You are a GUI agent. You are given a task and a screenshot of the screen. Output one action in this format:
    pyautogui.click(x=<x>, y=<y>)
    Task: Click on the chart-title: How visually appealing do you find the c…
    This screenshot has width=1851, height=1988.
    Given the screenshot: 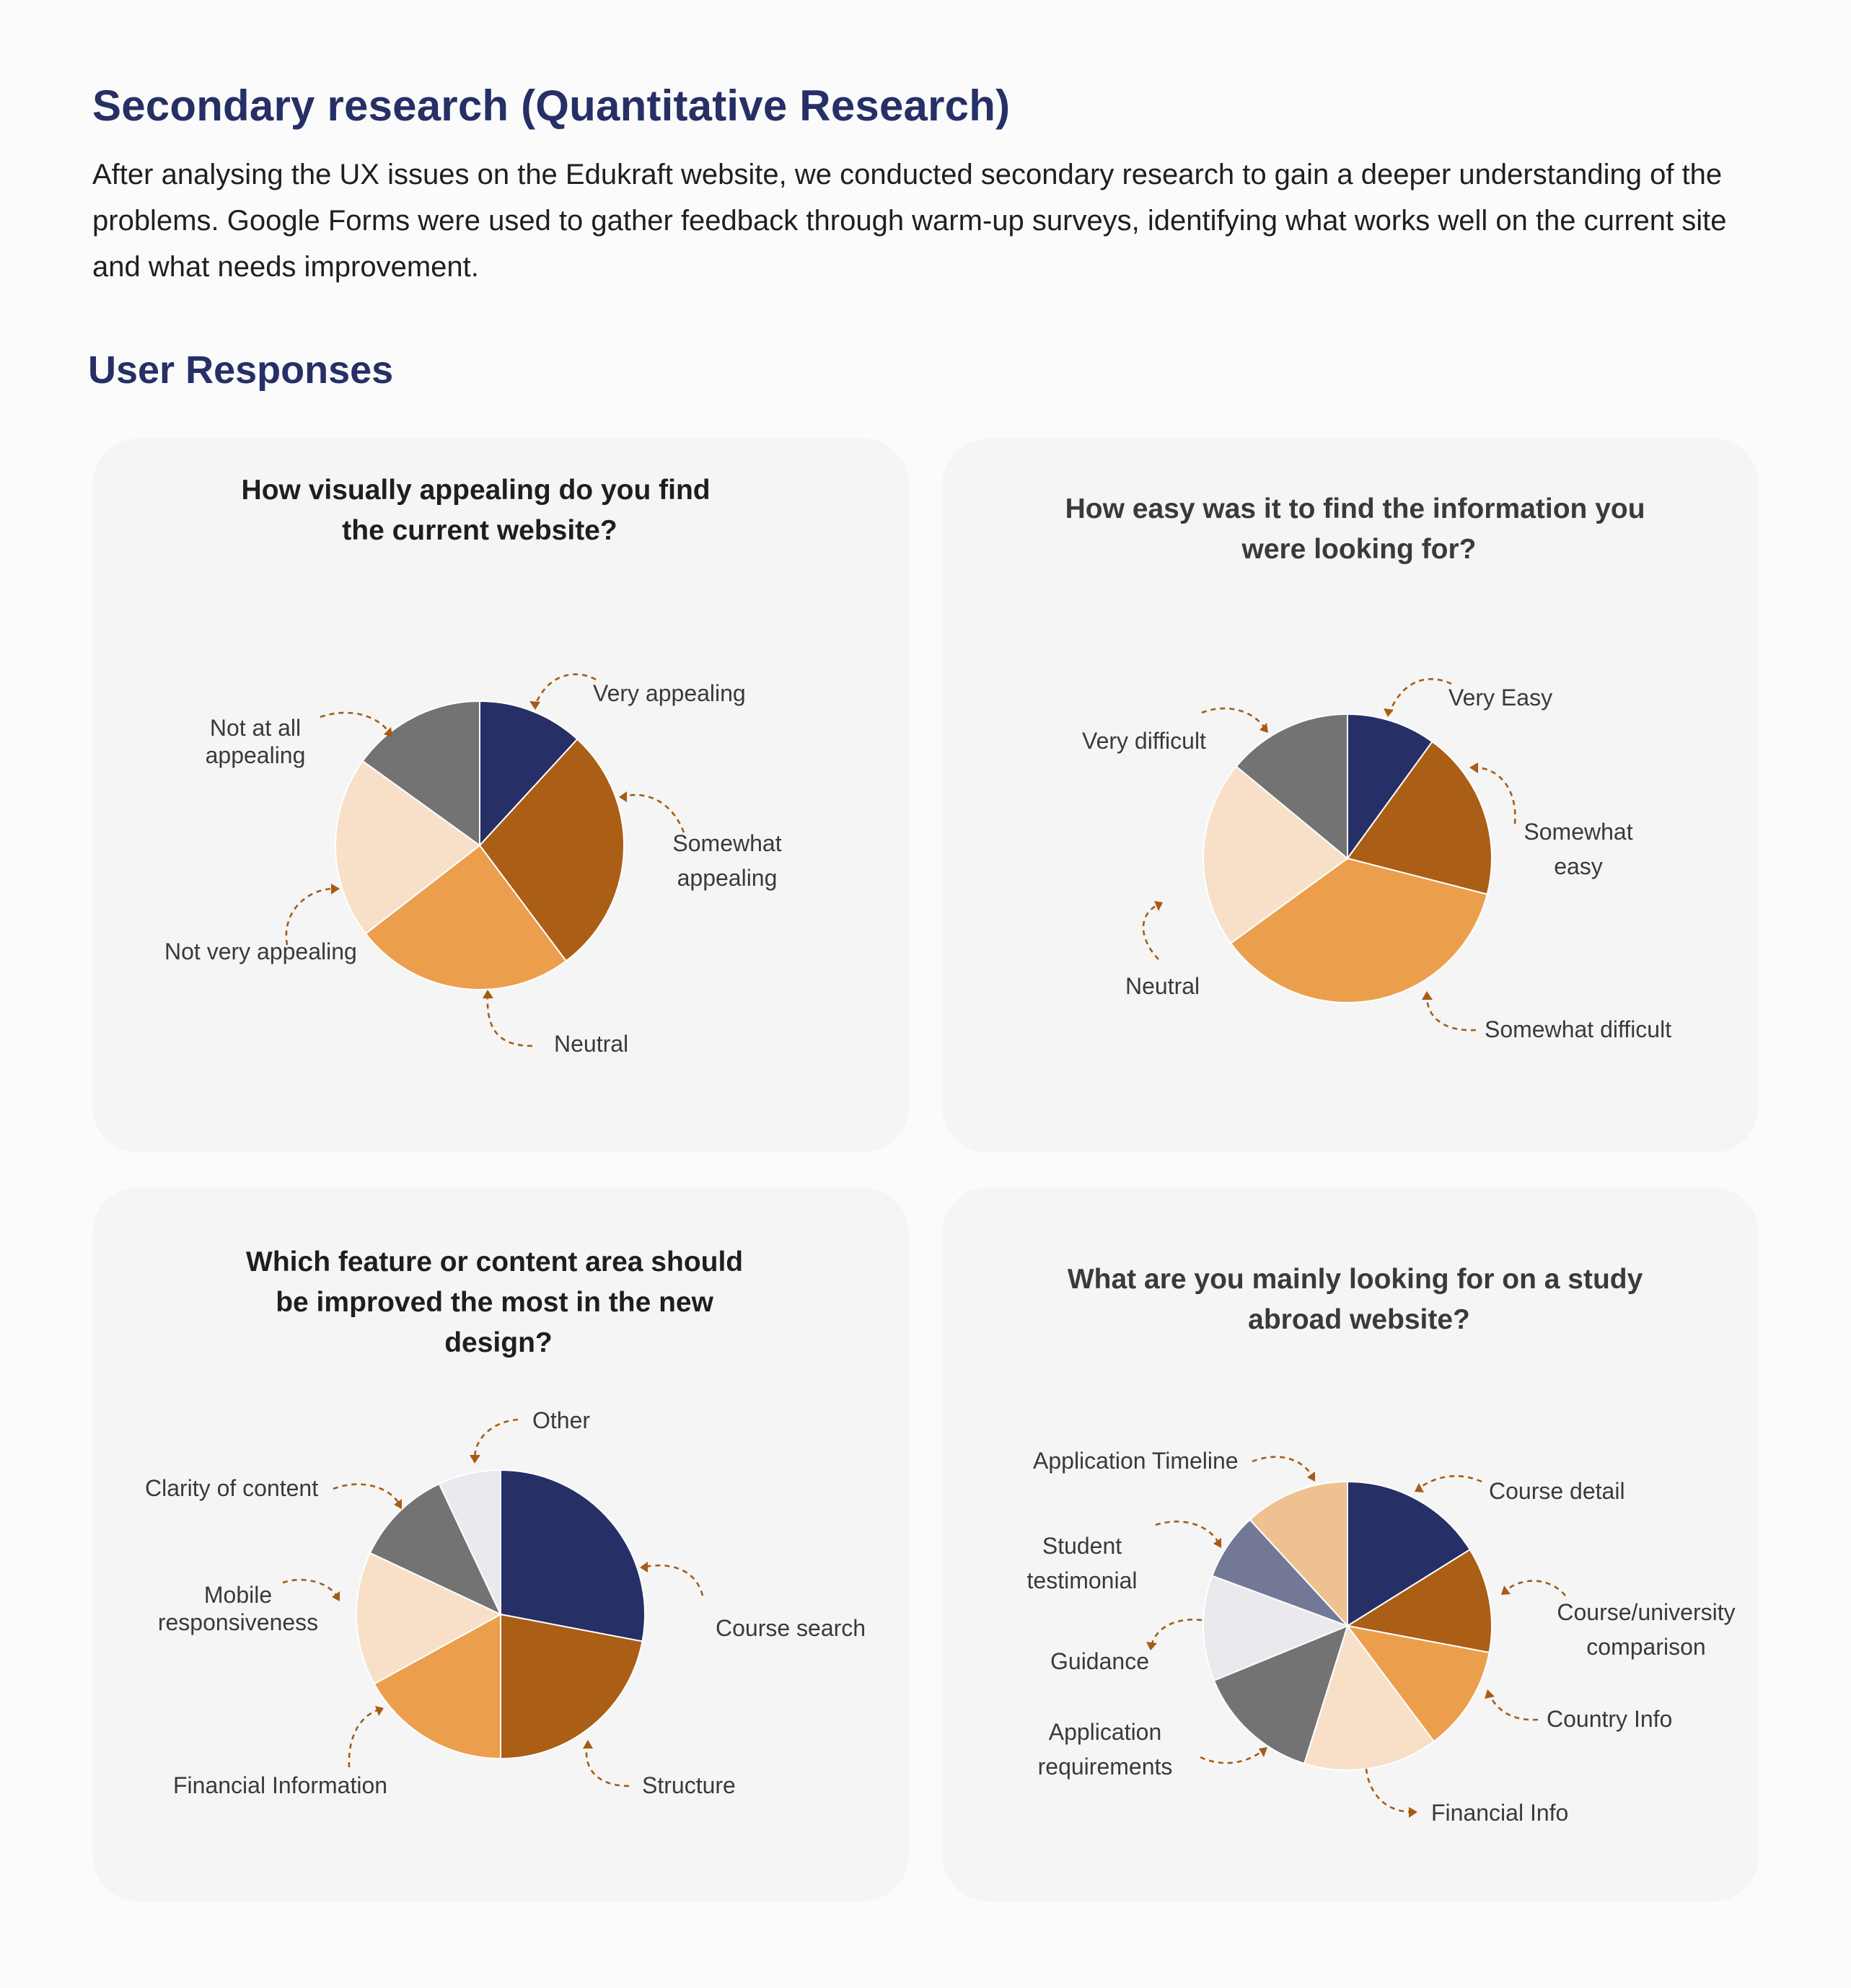 What is the action you would take?
    pyautogui.click(x=480, y=510)
    